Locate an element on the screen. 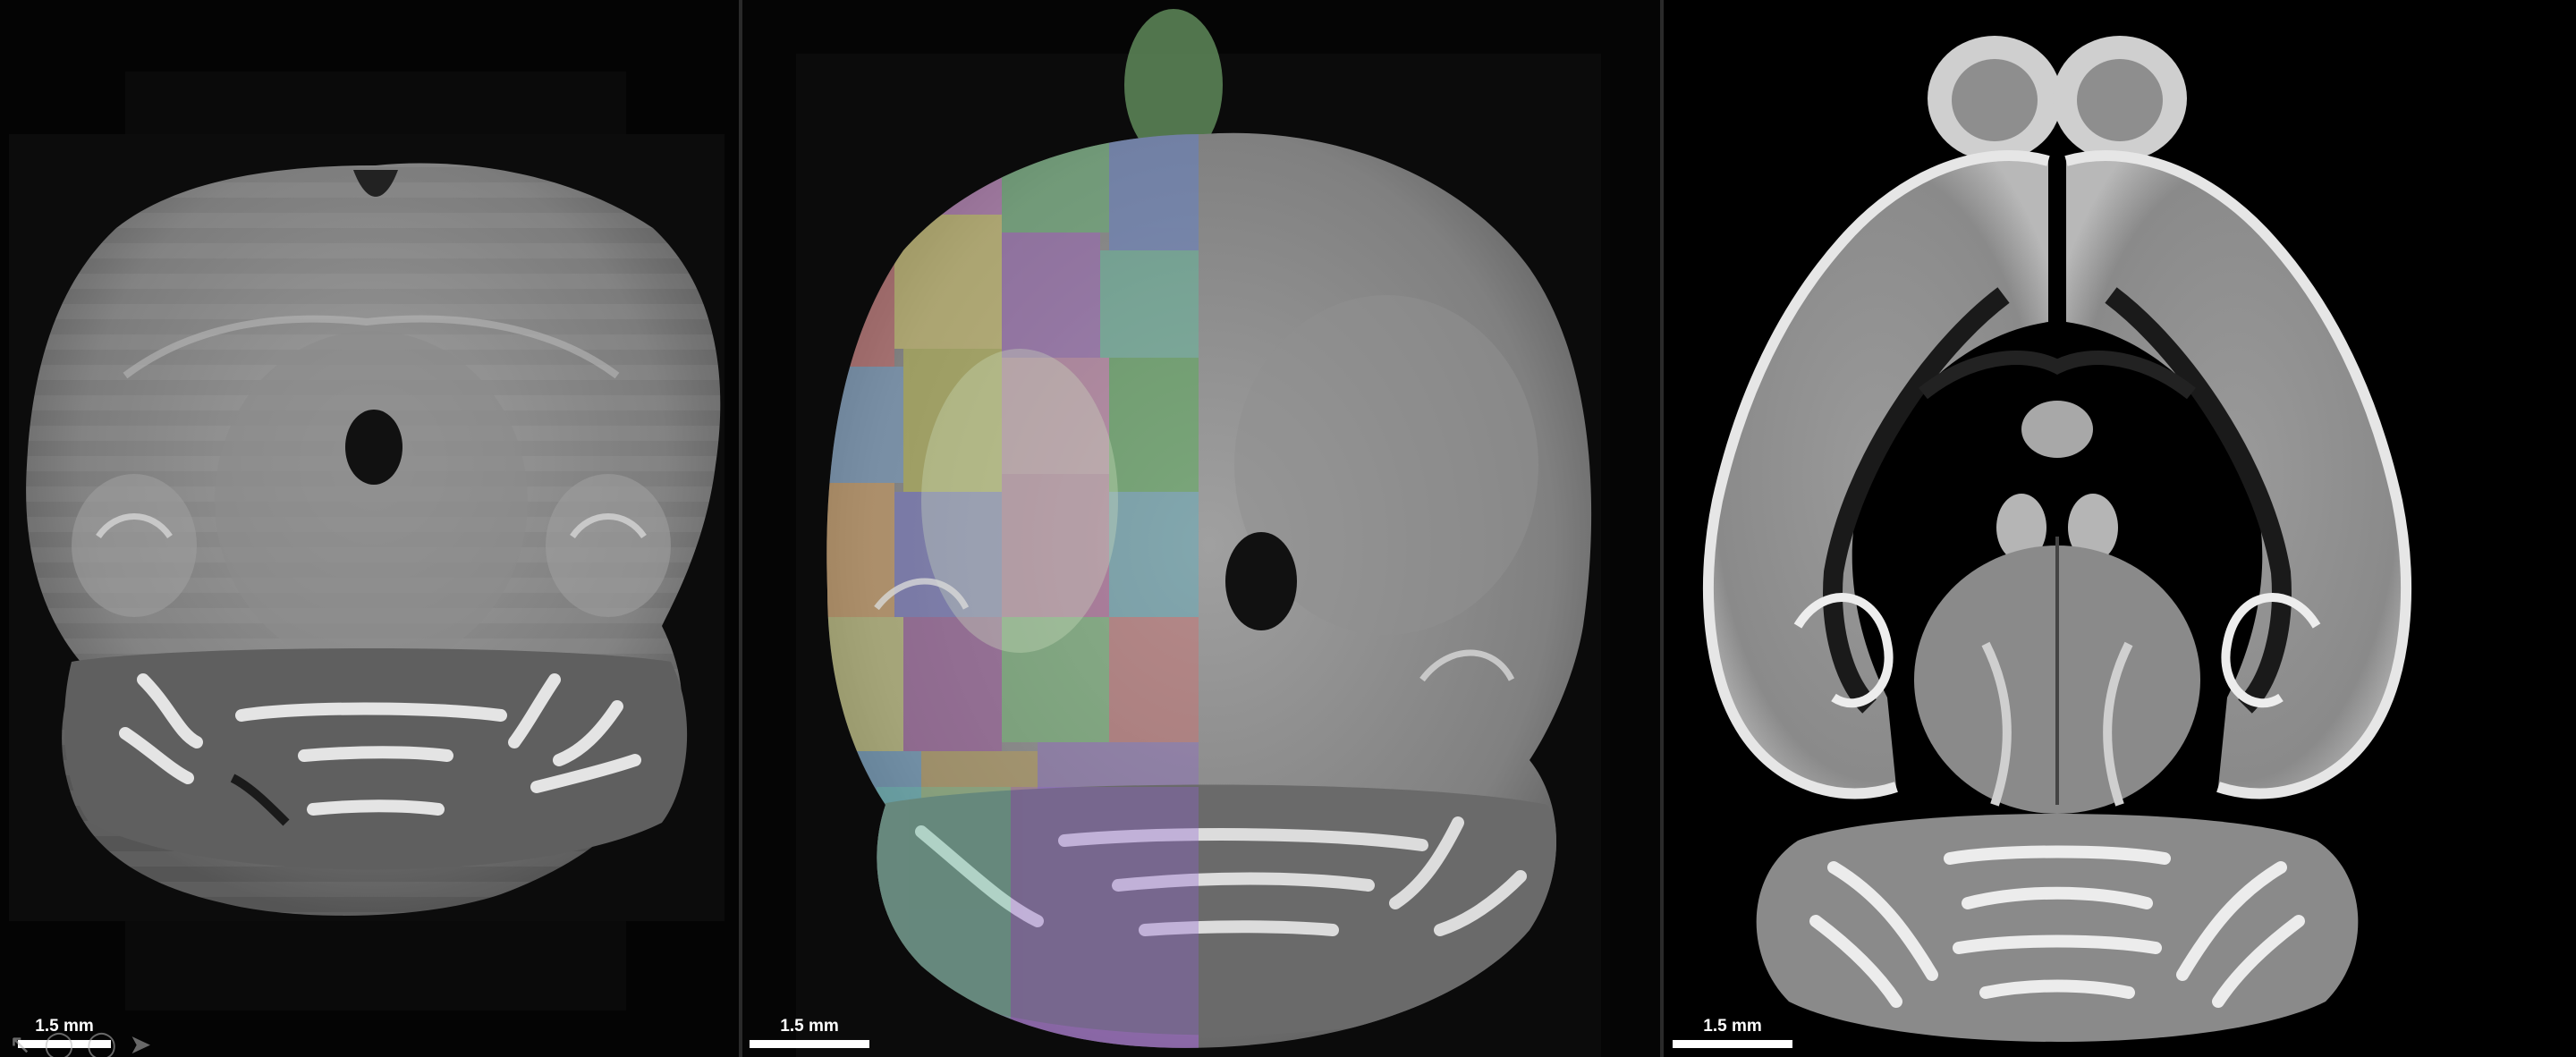  arrow-icon: ↖ is located at coordinates (20, 1043).